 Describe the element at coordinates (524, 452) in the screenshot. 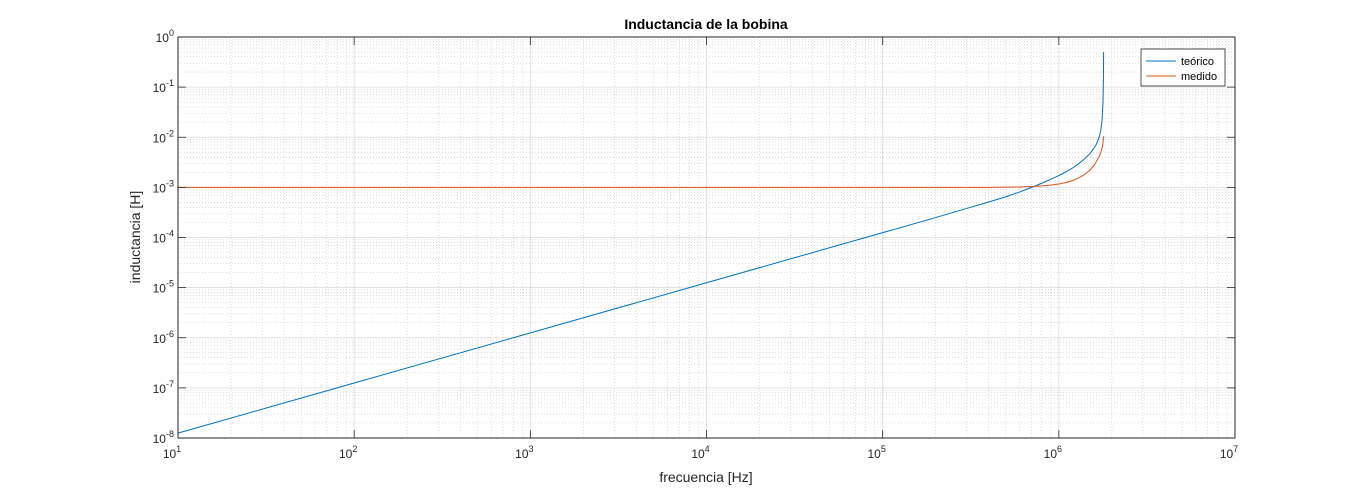

I see `x-tick-label: 10³` at that location.